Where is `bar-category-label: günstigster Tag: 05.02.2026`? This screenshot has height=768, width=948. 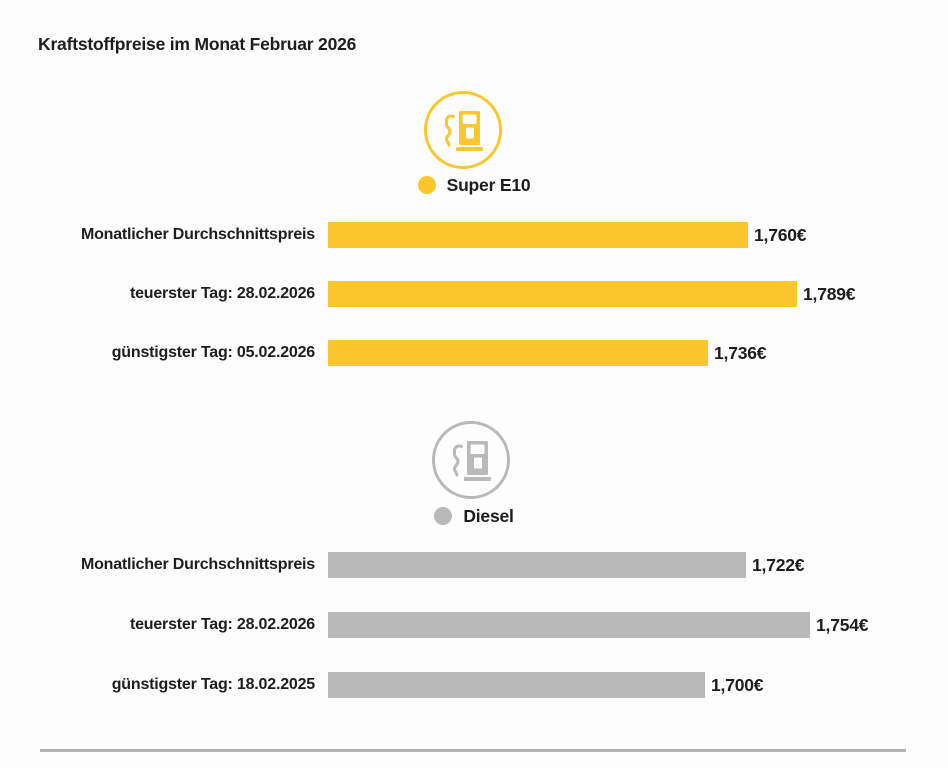 bar-category-label: günstigster Tag: 05.02.2026 is located at coordinates (213, 352).